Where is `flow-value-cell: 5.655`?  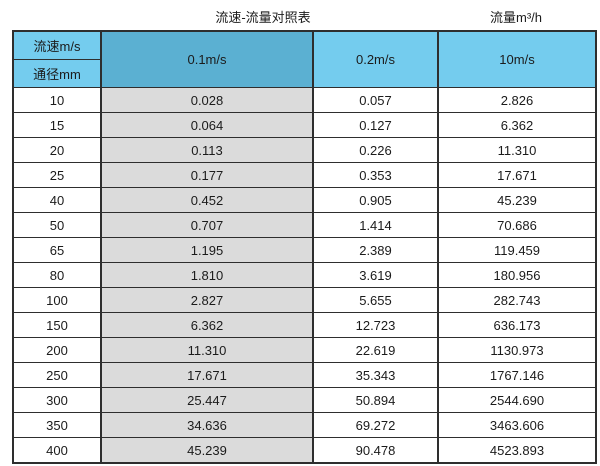 flow-value-cell: 5.655 is located at coordinates (375, 300).